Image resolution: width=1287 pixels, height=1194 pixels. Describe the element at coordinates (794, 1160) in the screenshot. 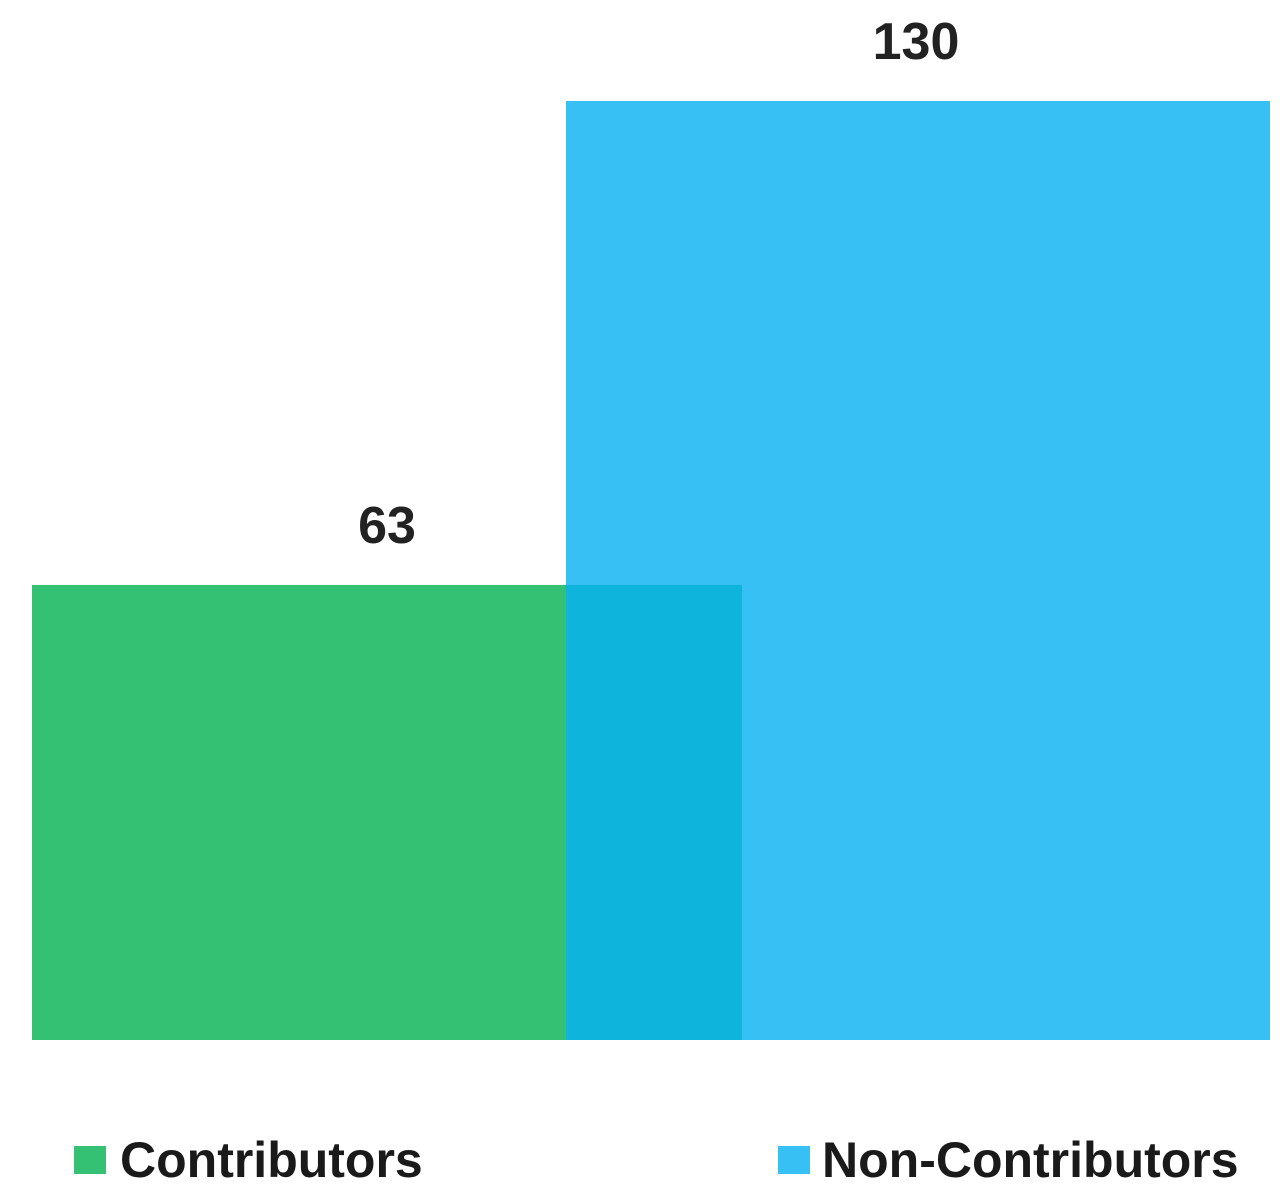

I see `legend-swatch-non-contributors` at that location.